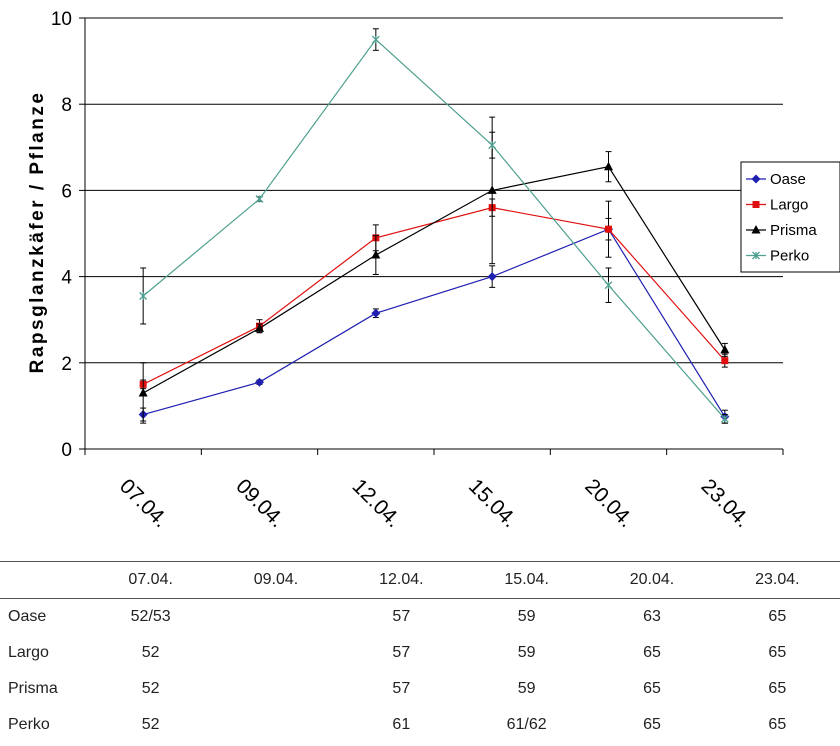 The image size is (840, 746). What do you see at coordinates (652, 616) in the screenshot?
I see `table-cell: 63` at bounding box center [652, 616].